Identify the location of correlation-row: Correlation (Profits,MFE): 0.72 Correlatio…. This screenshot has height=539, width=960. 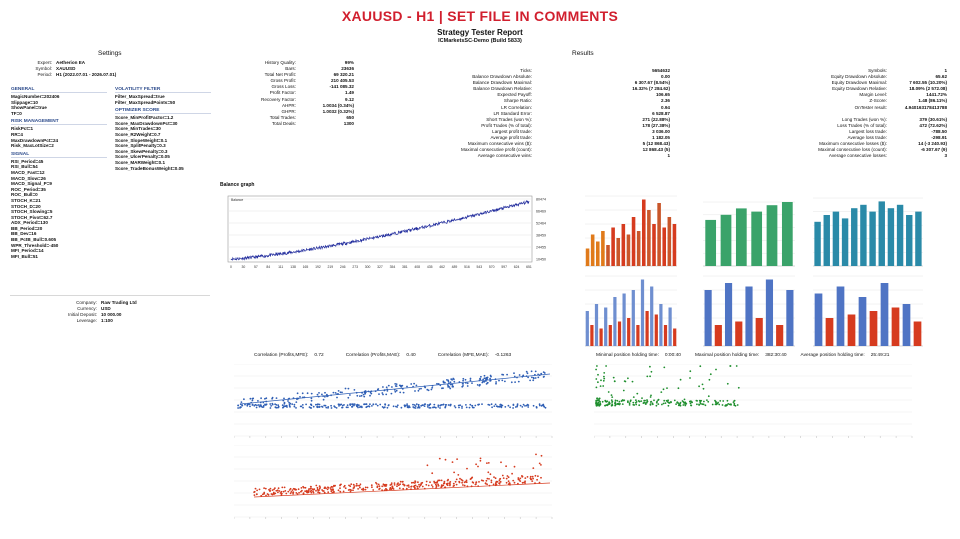
(393, 355).